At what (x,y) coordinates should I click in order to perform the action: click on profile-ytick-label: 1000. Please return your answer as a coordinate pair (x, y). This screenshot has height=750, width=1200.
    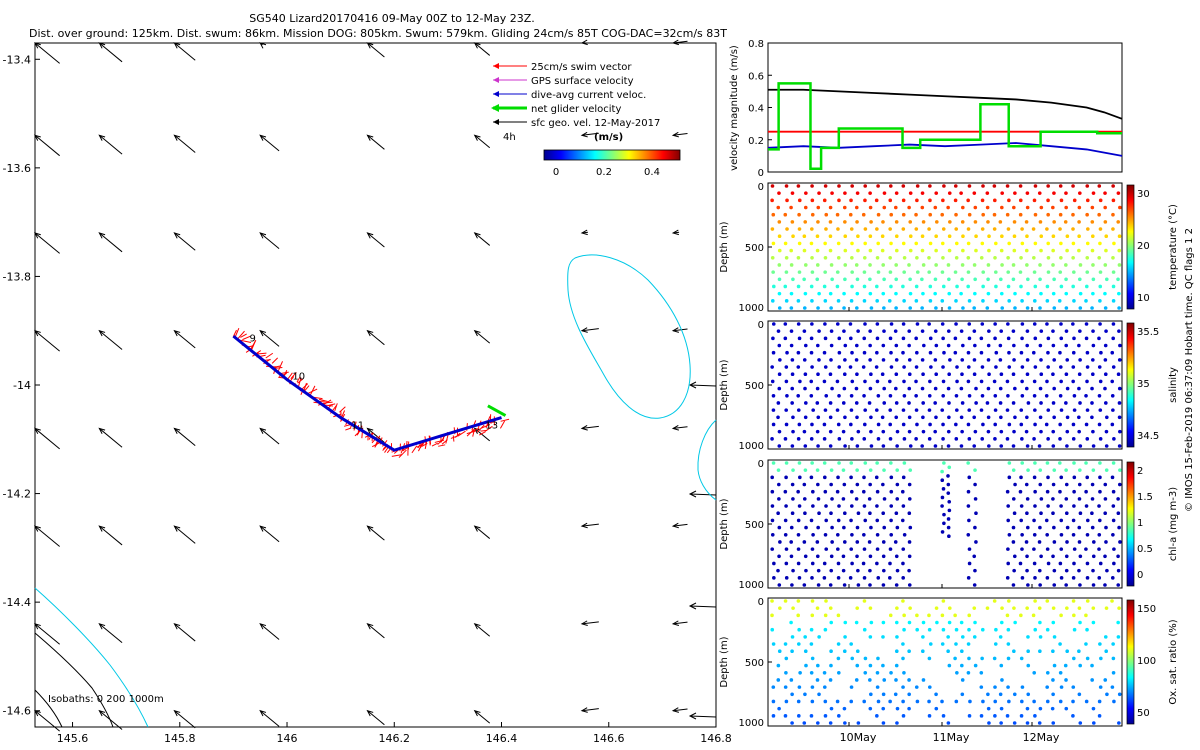
    Looking at the image, I should click on (751, 446).